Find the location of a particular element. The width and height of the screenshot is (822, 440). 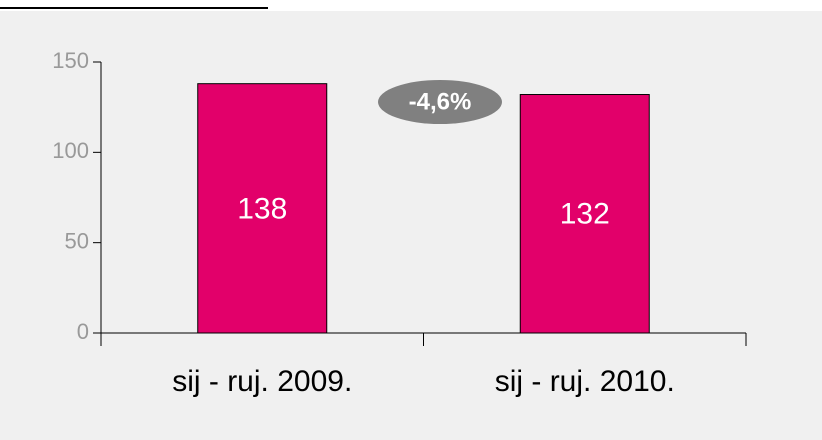

x-tick-label: sij - ruj. 2010. is located at coordinates (585, 381).